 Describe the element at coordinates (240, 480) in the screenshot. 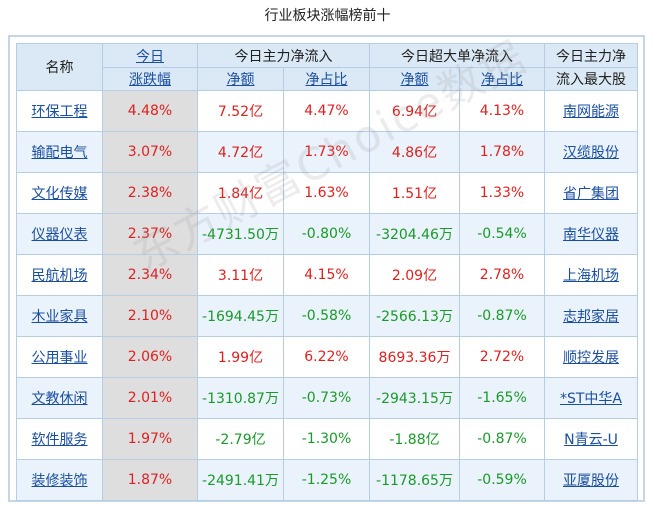

I see `main-net-amount-cell: -2491.41万` at that location.